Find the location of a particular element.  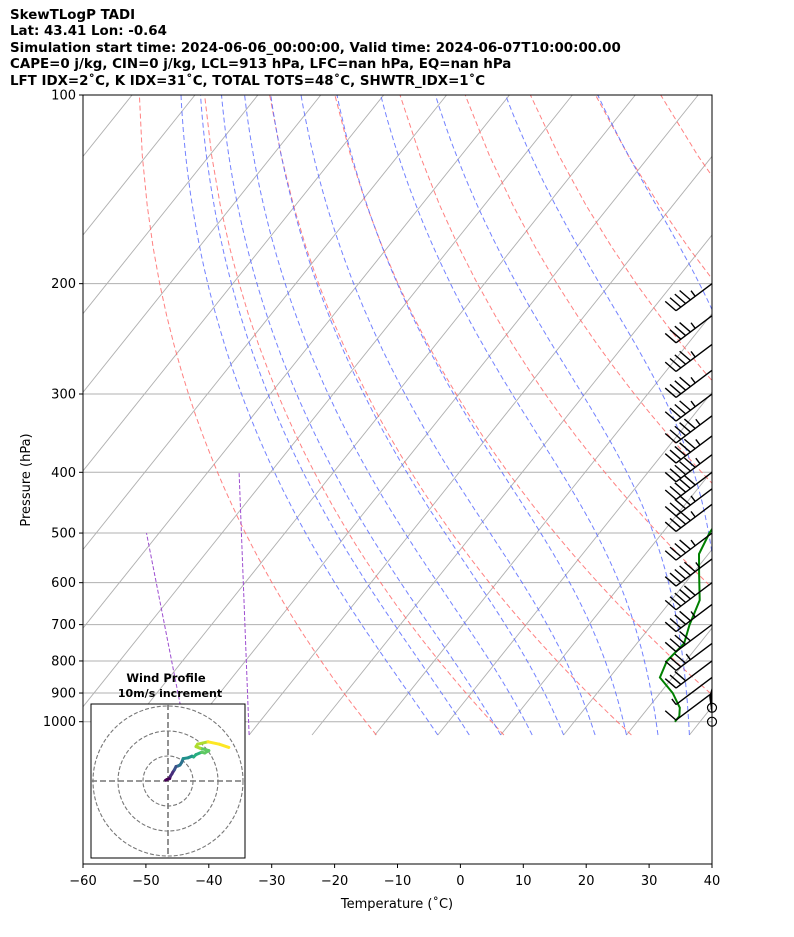

parcel-profile-line is located at coordinates (710, 701).